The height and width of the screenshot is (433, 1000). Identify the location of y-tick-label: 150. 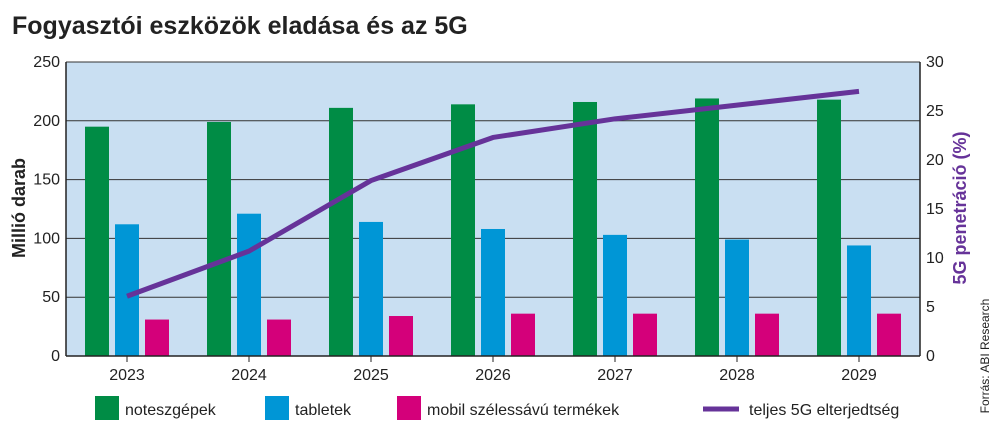
(46, 180).